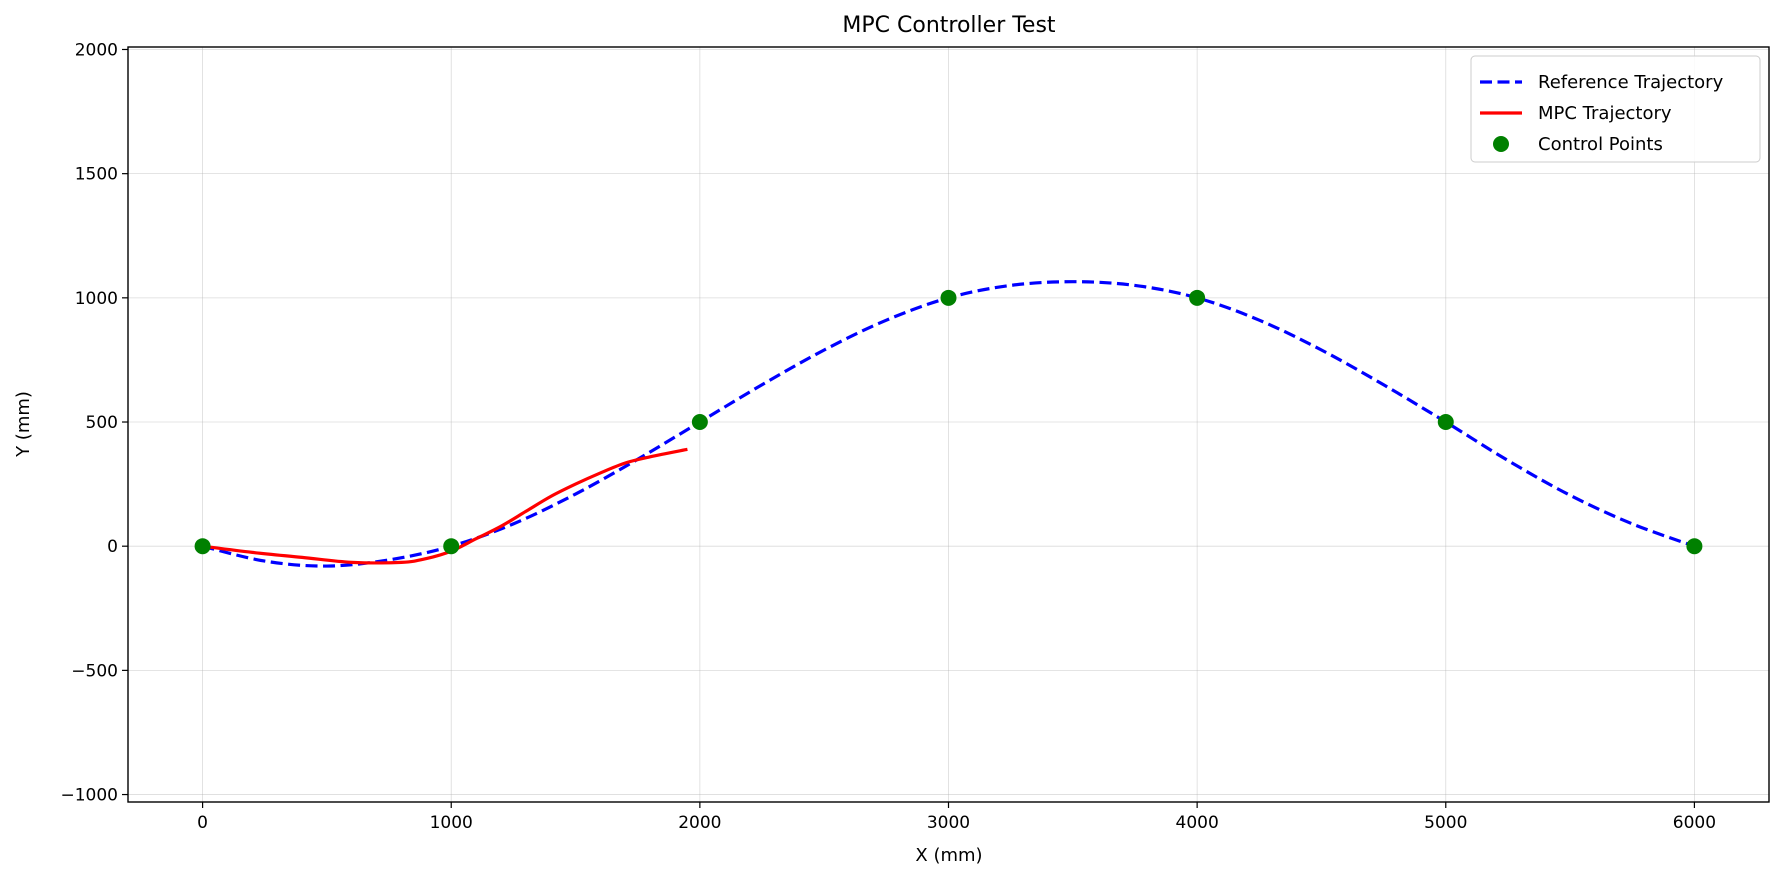  What do you see at coordinates (451, 823) in the screenshot?
I see `x-tick-label: 1000` at bounding box center [451, 823].